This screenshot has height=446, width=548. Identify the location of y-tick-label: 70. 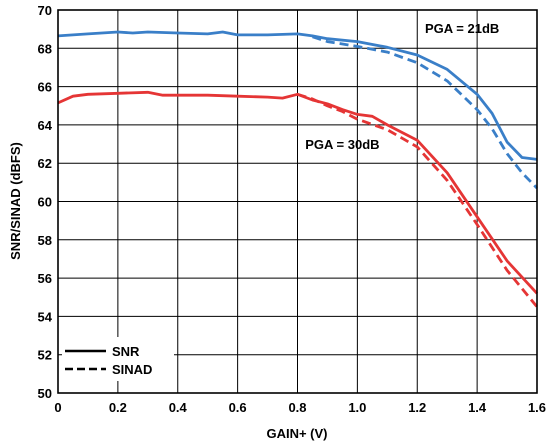
(45, 10).